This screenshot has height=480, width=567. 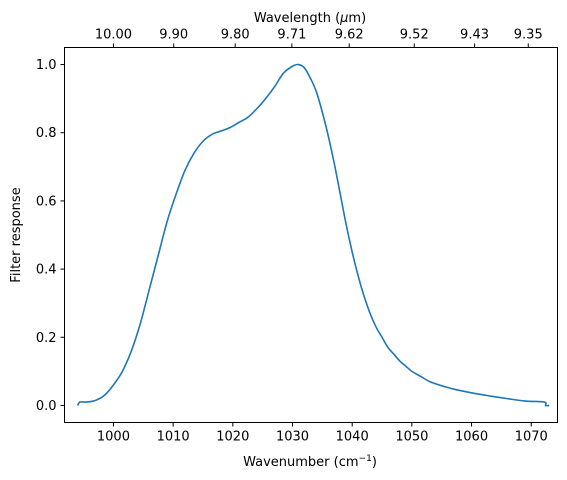 I want to click on y-tick-label: 0.0, so click(x=46, y=406).